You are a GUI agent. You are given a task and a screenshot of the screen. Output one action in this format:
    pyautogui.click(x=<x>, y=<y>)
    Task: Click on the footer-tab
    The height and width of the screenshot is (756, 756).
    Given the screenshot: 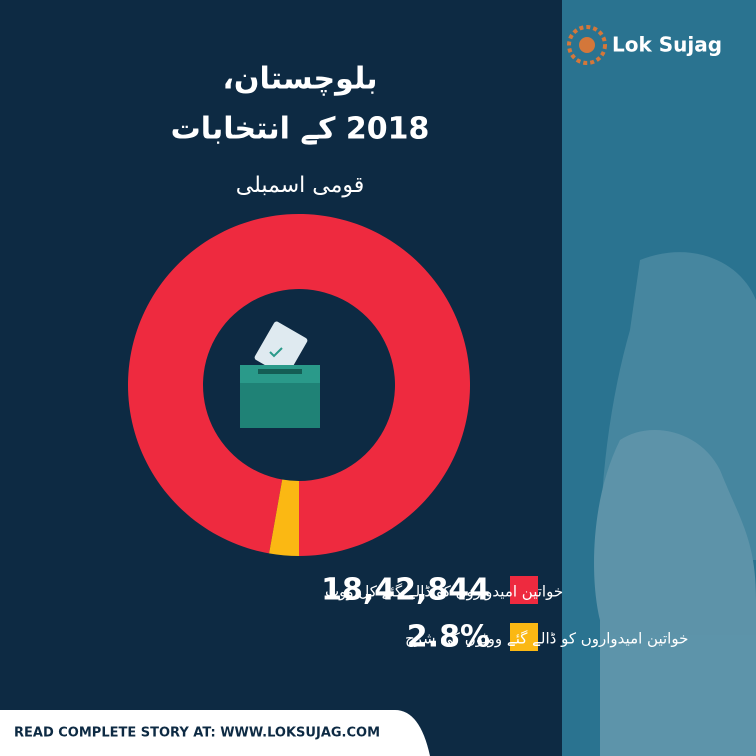 What is the action you would take?
    pyautogui.click(x=215, y=733)
    